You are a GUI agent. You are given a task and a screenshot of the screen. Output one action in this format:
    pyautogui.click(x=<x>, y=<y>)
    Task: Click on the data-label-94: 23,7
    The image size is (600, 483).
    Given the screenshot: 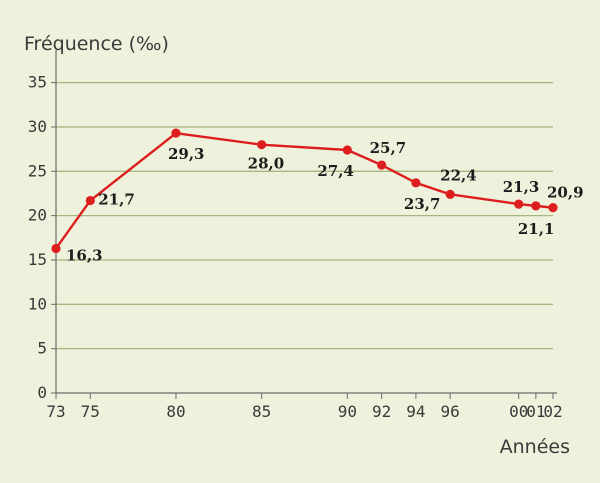 What is the action you would take?
    pyautogui.click(x=422, y=204)
    